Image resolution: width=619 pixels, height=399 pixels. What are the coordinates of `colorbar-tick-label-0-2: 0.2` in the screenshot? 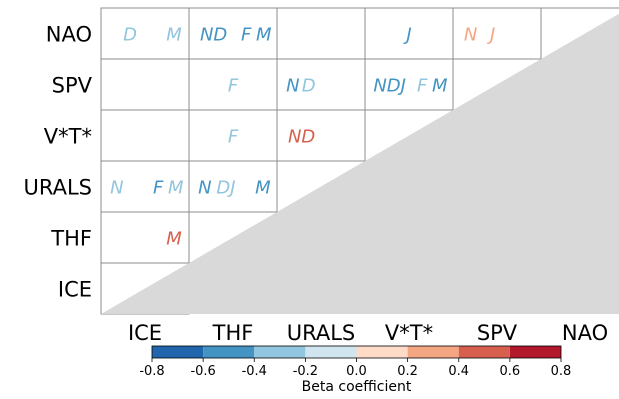 It's located at (407, 371).